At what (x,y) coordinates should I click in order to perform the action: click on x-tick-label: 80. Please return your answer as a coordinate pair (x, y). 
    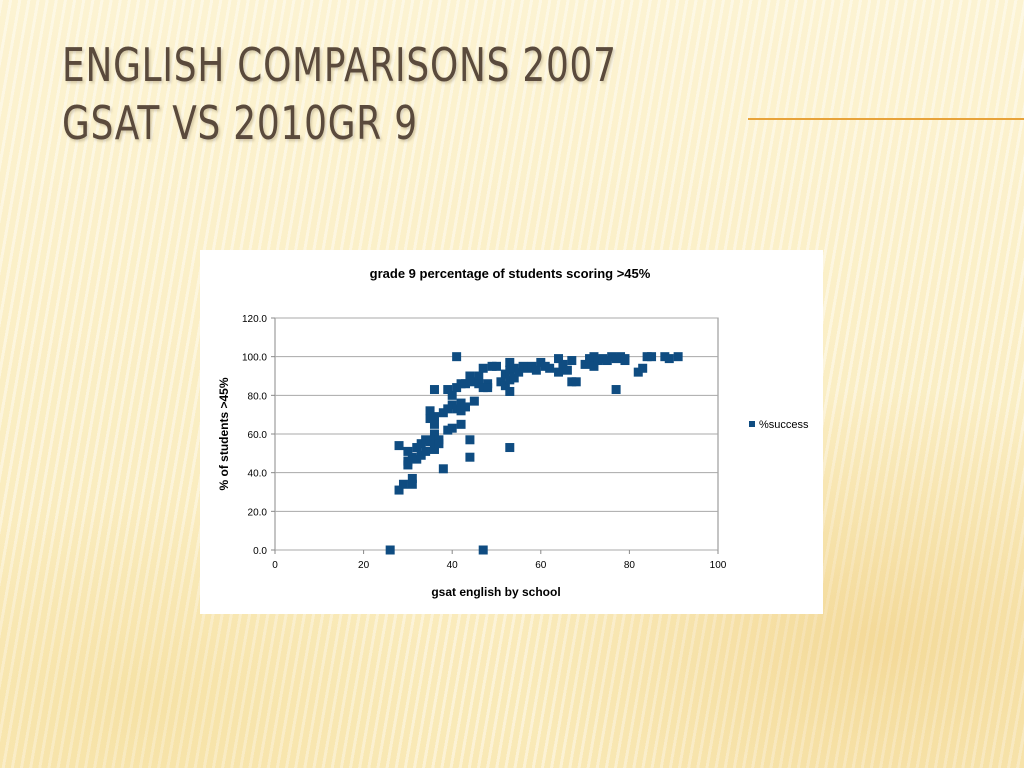
    Looking at the image, I should click on (630, 565).